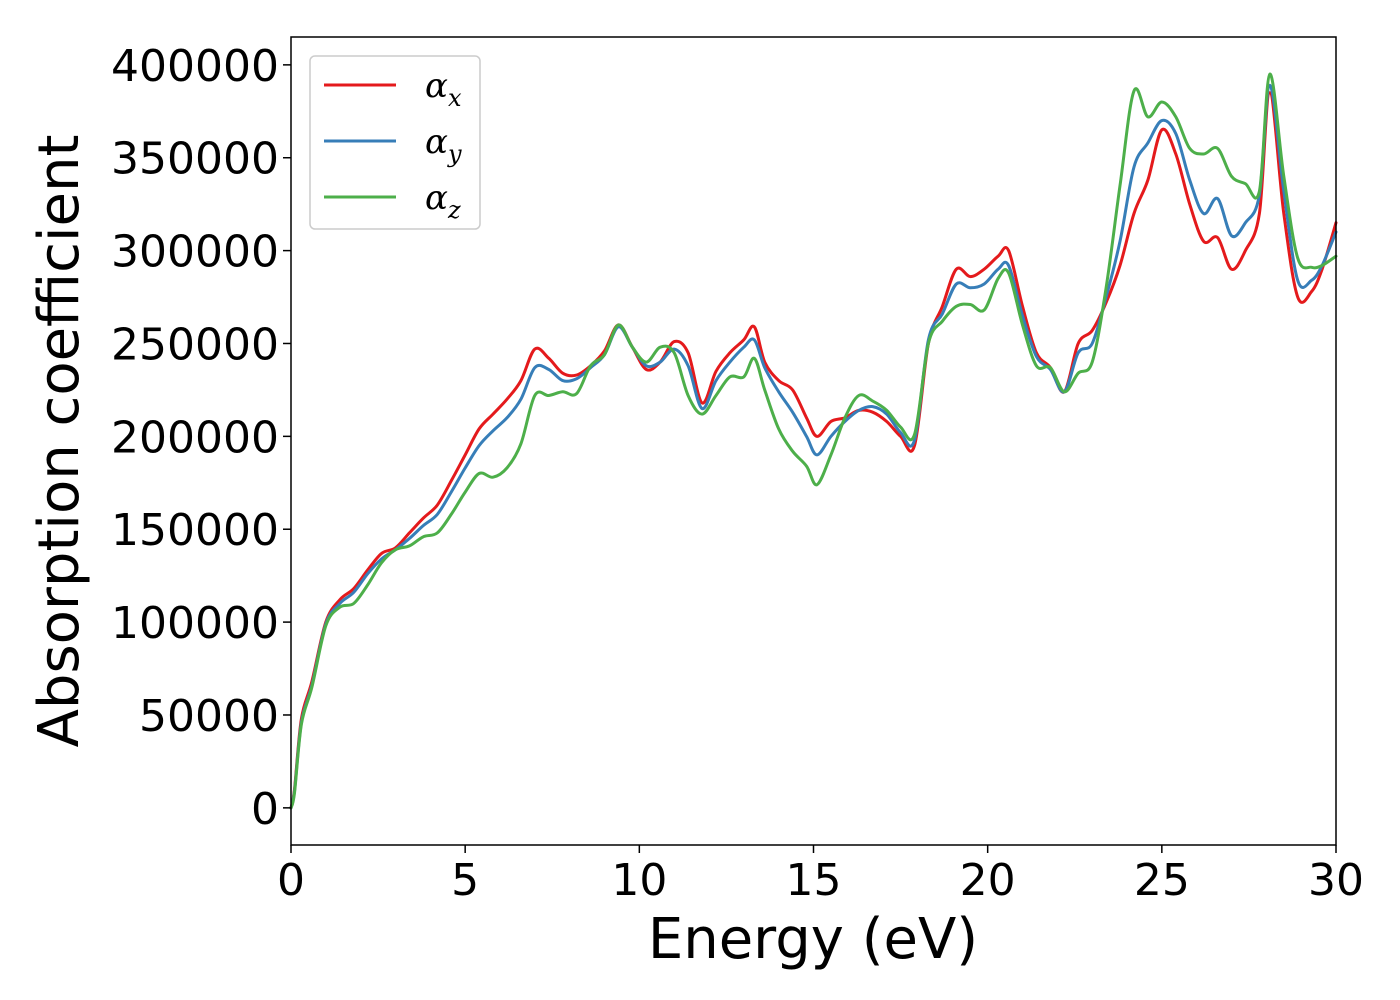 The height and width of the screenshot is (1000, 1400). Describe the element at coordinates (291, 880) in the screenshot. I see `x-tick-label: 0` at that location.